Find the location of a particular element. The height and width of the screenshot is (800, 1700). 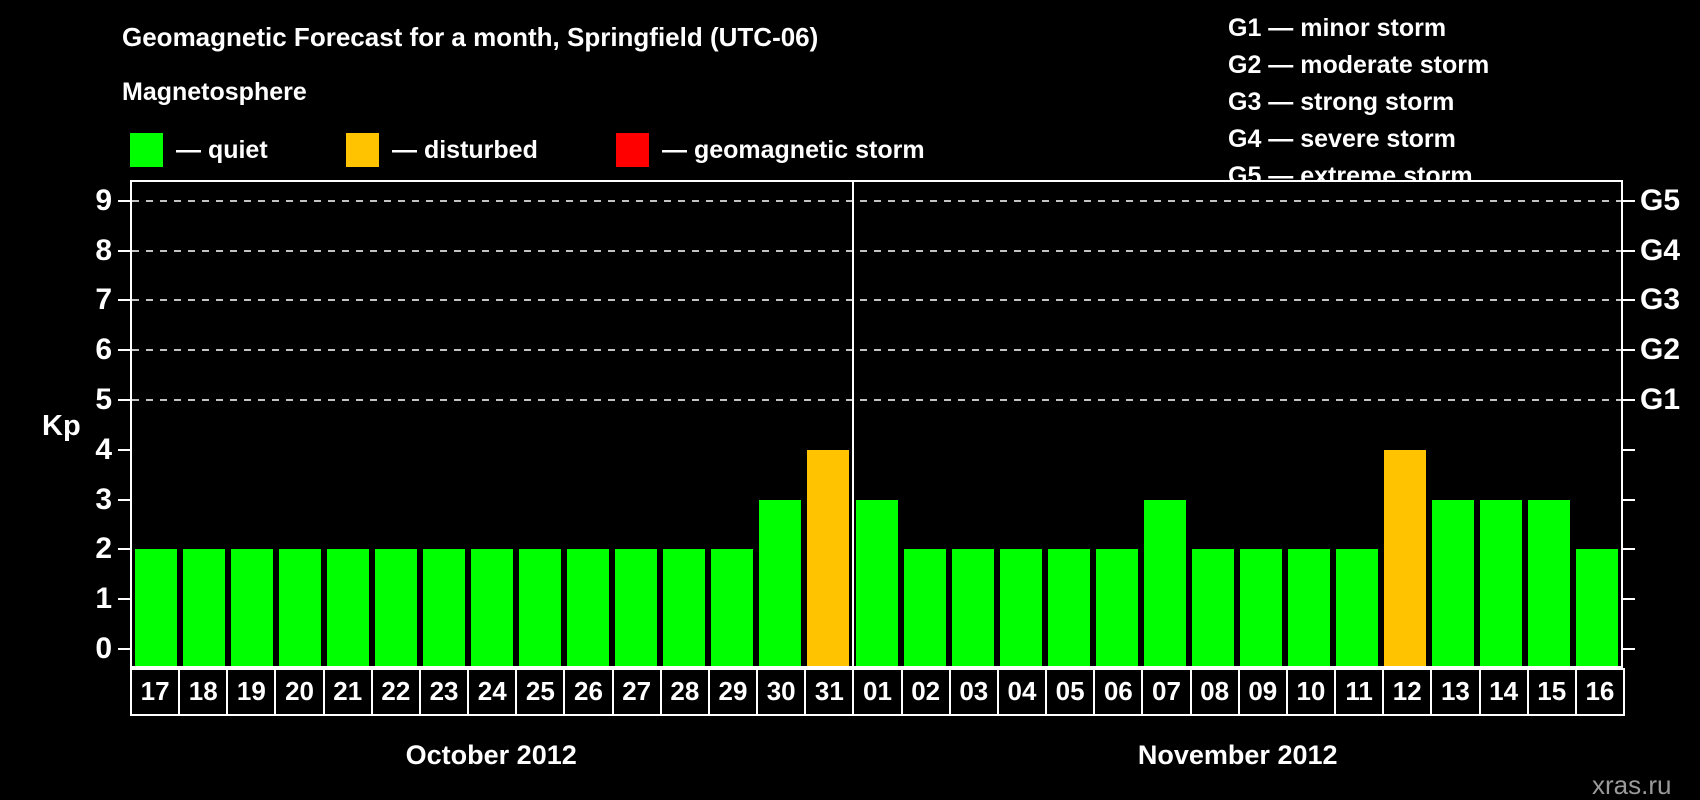

y-tick-label: 7 is located at coordinates (103, 300).